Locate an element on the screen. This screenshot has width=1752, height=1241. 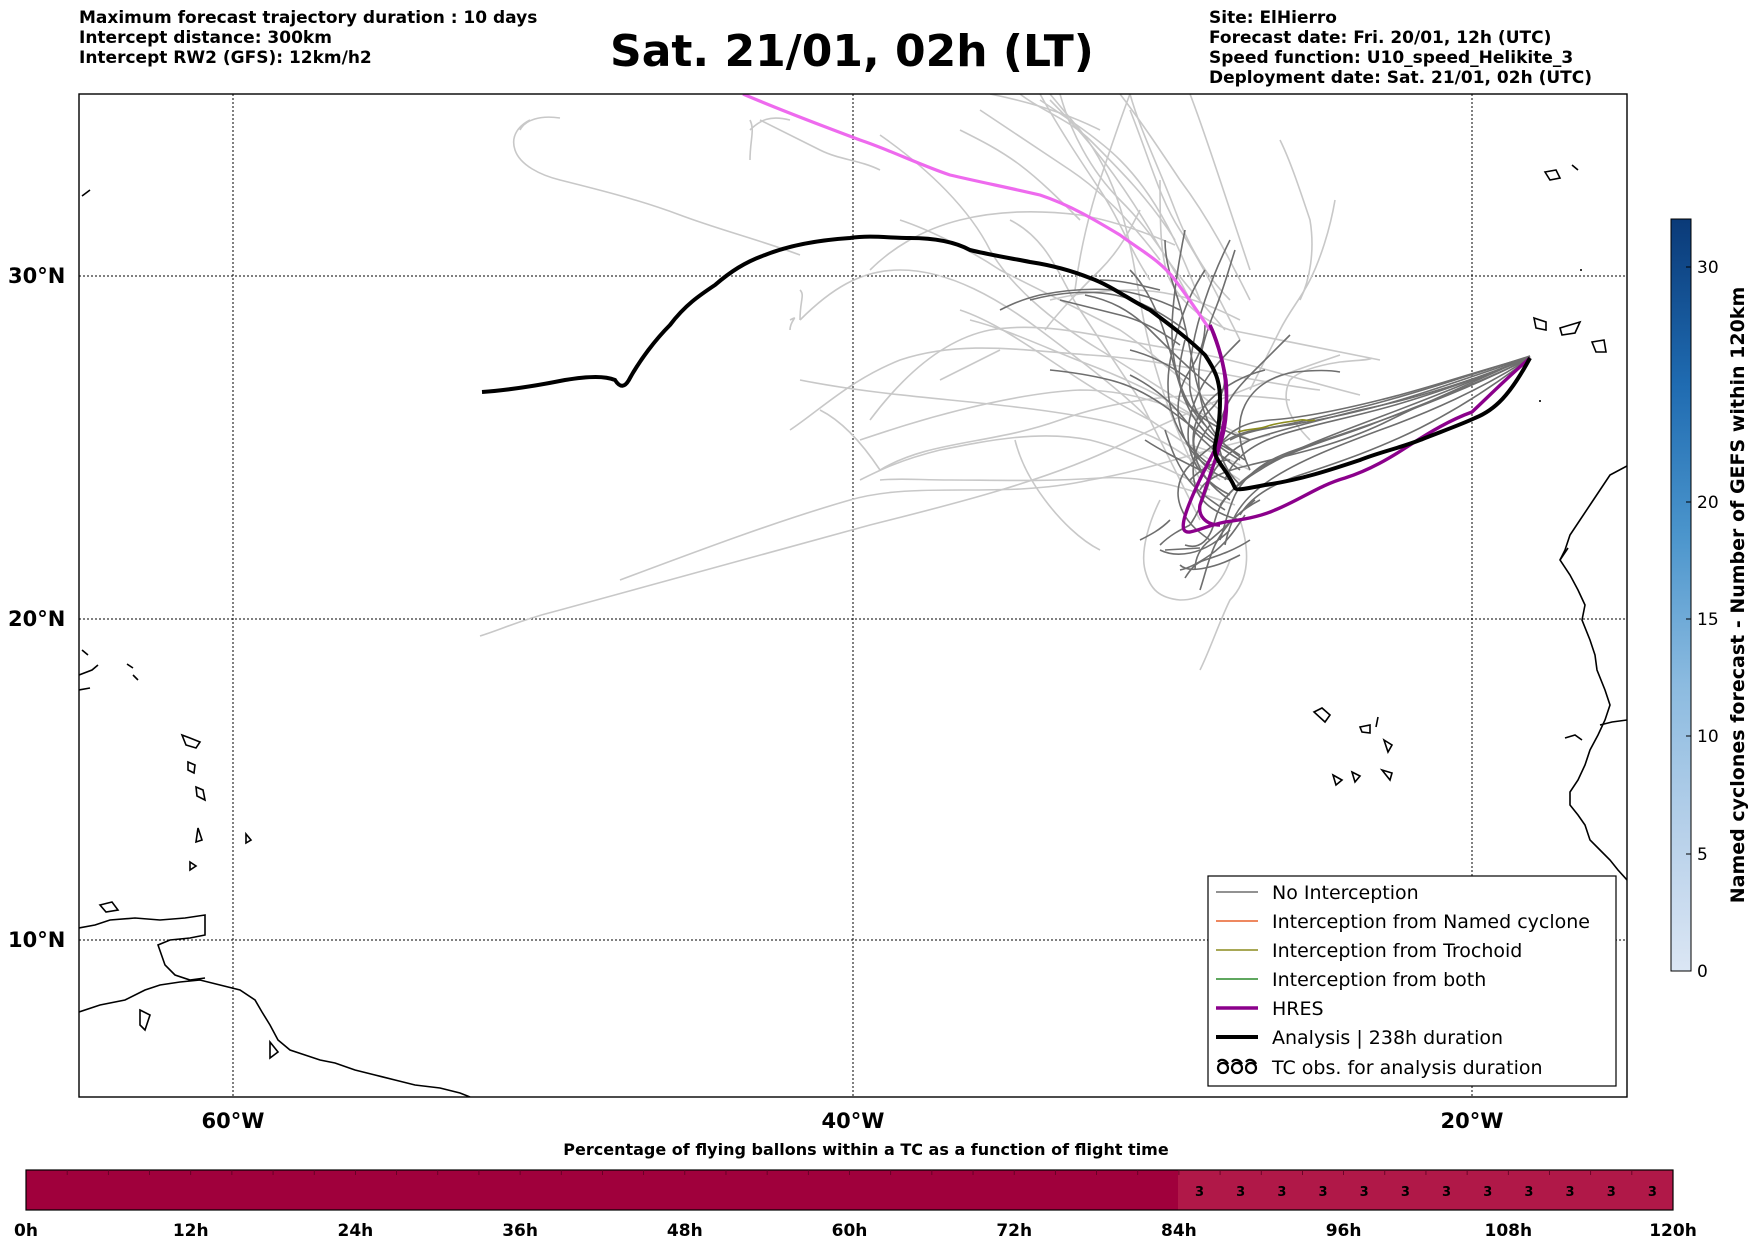
trajectory-analysis is located at coordinates (1006, 363).